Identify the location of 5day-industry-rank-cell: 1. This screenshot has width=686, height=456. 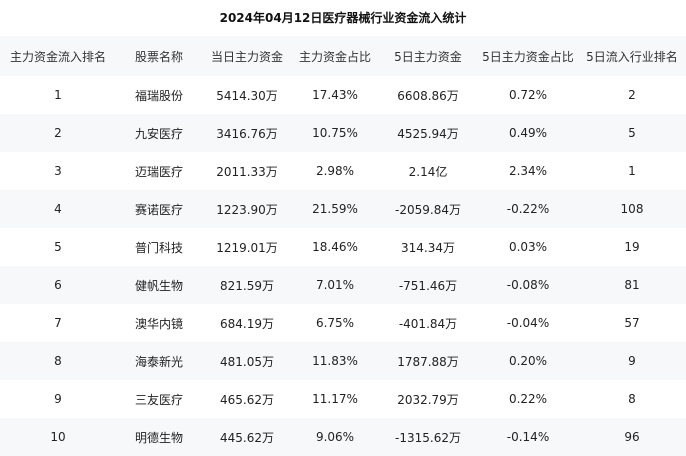
(632, 171).